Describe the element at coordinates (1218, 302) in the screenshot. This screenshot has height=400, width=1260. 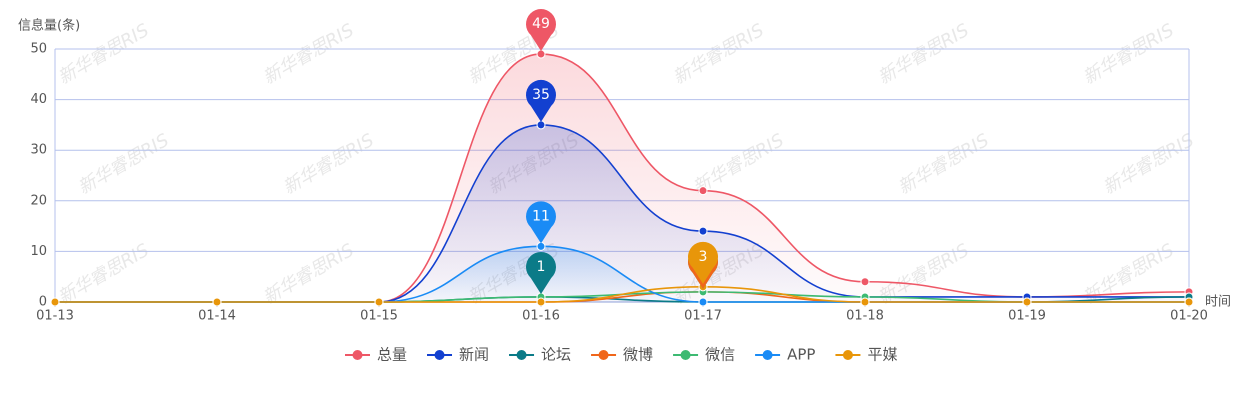
I see `x-axis-label: 时间` at that location.